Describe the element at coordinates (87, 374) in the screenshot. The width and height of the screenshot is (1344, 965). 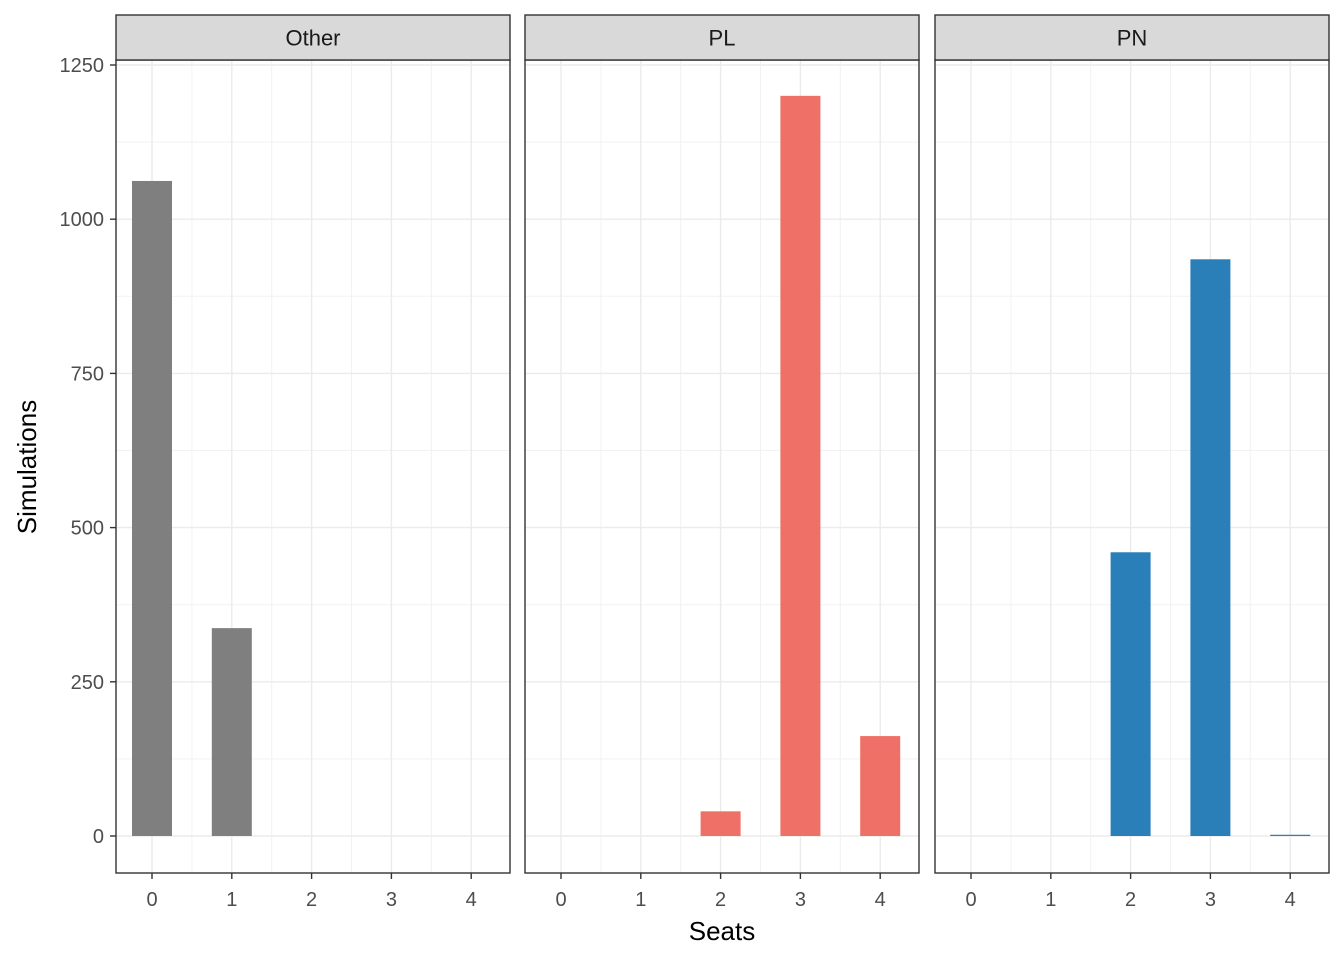
I see `y-tick-label: 750` at that location.